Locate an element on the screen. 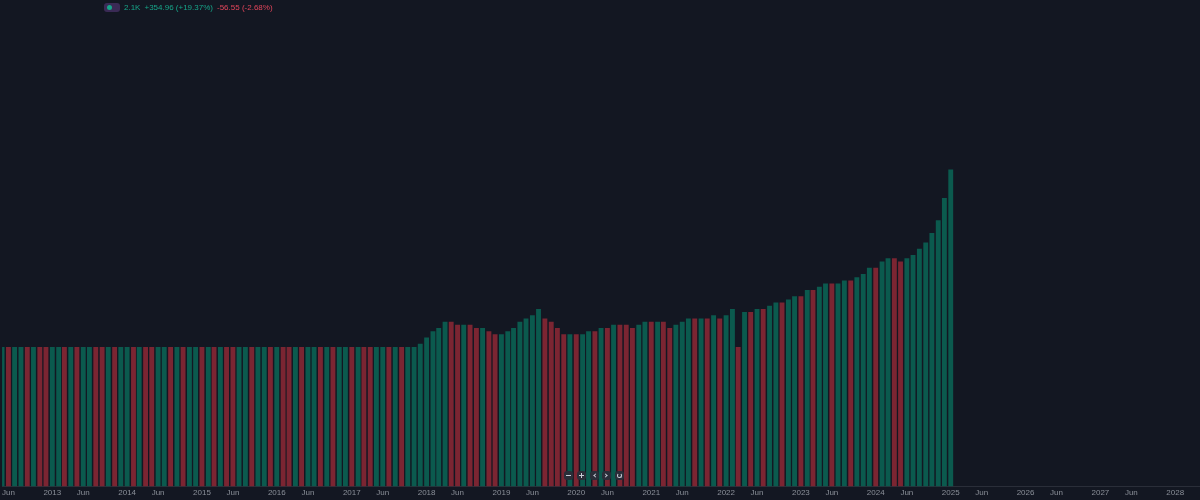  x-tick-label: 2023 is located at coordinates (801, 493).